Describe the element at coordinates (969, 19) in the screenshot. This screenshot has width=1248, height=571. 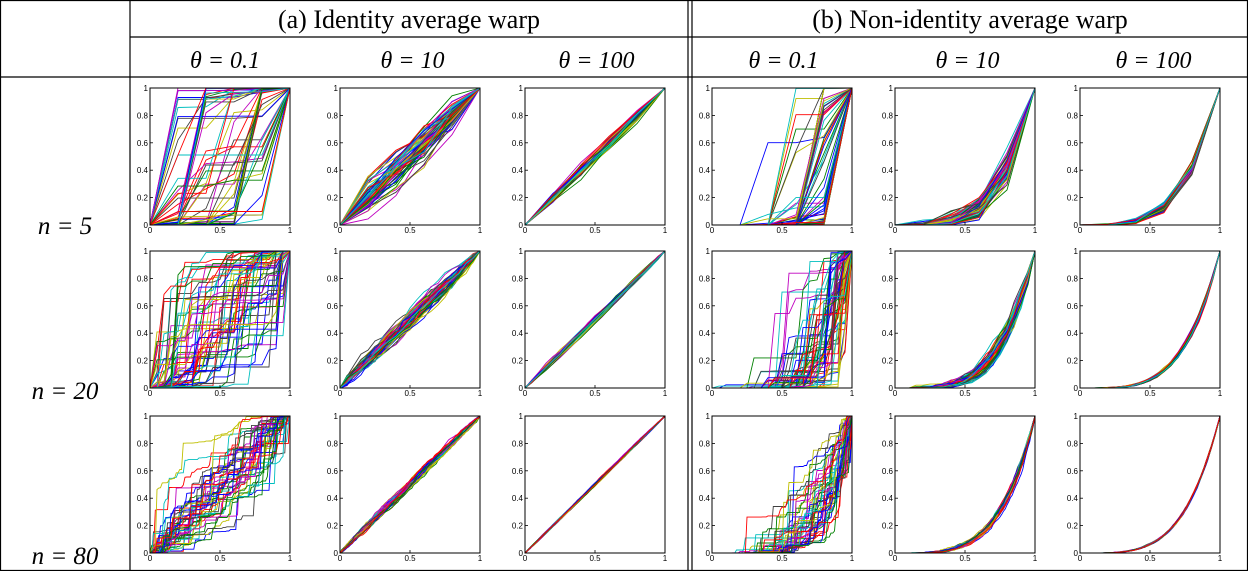
I see `group-header: (b) Non-identity average warp` at that location.